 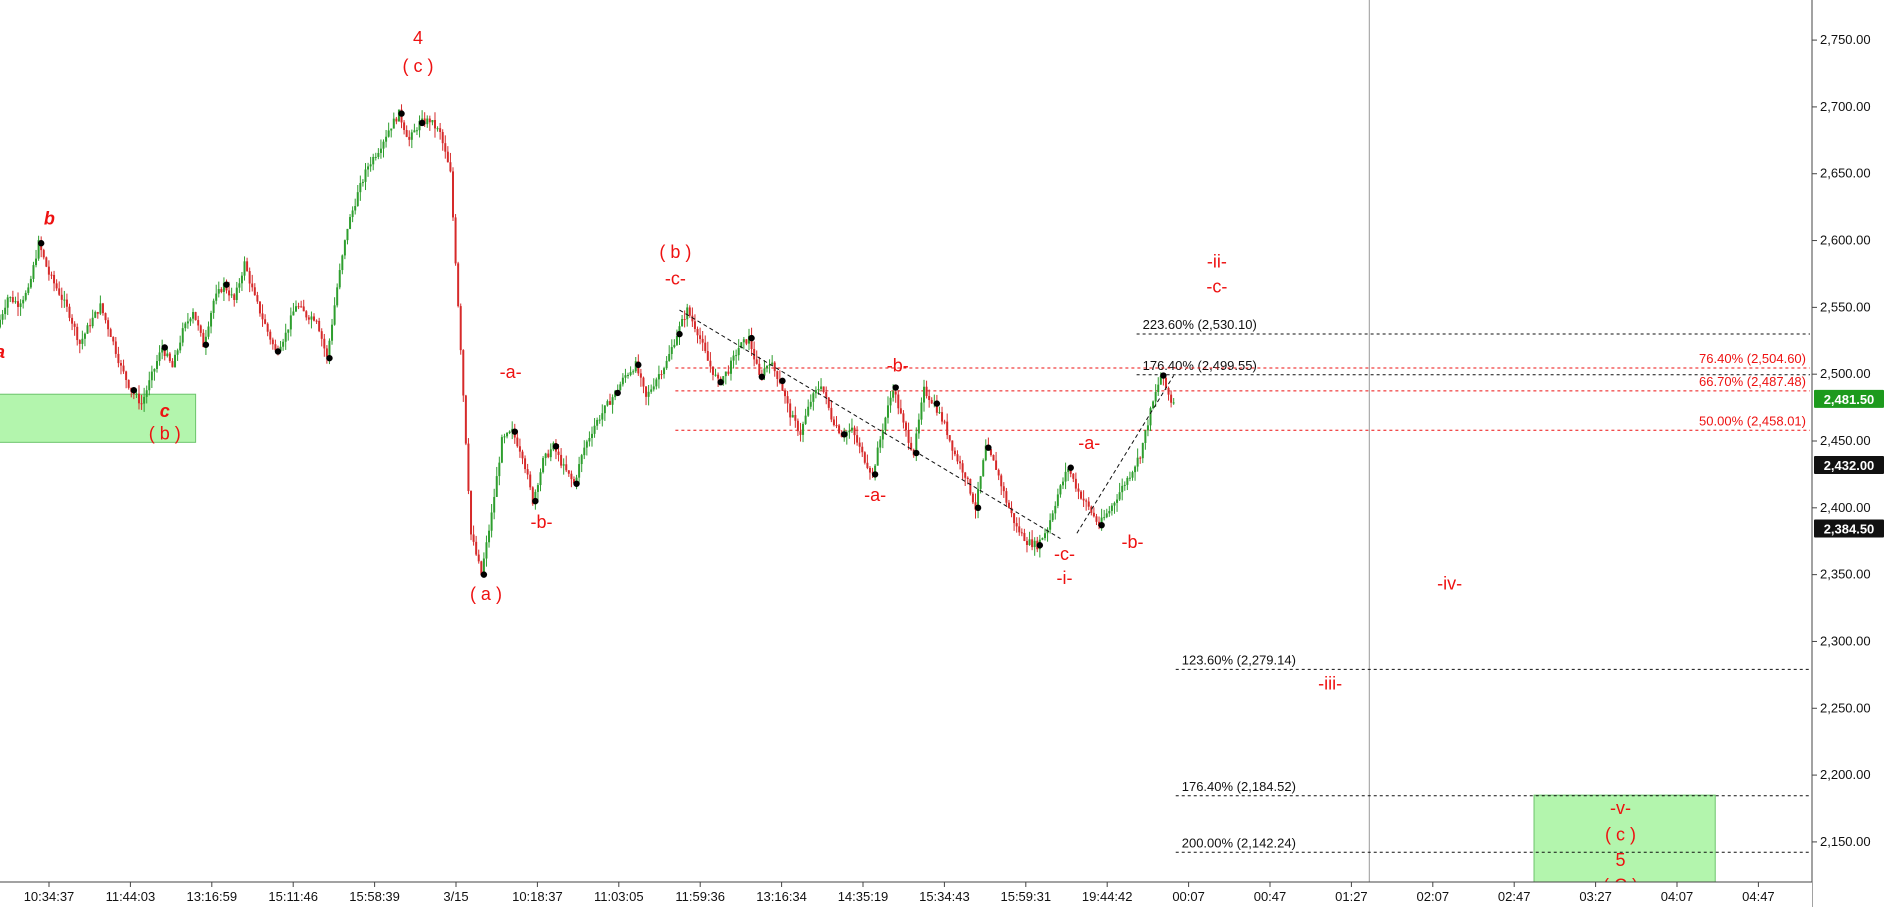 What do you see at coordinates (211, 896) in the screenshot?
I see `x-tick-label-3: 13:16:59` at bounding box center [211, 896].